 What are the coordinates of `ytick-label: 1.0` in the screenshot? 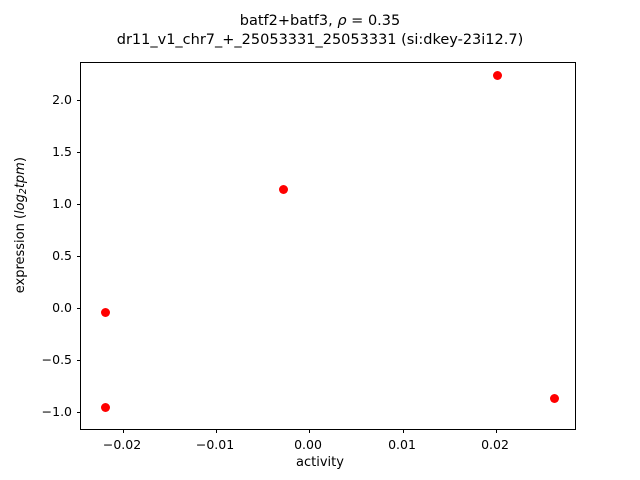 It's located at (62, 203).